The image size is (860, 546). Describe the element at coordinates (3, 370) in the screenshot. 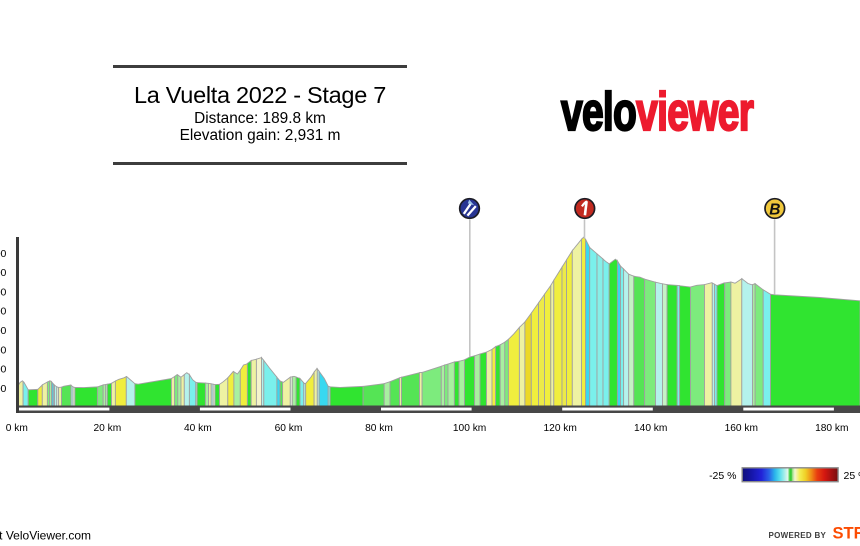

I see `svg-text: 200` at that location.